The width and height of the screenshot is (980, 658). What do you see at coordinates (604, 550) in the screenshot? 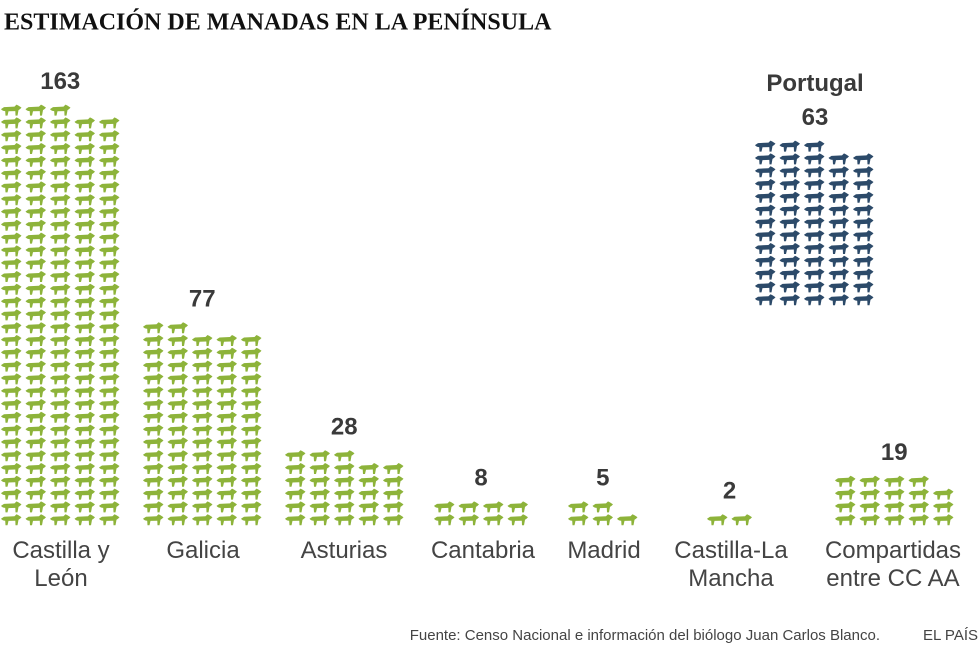
I see `category-label: Madrid` at bounding box center [604, 550].